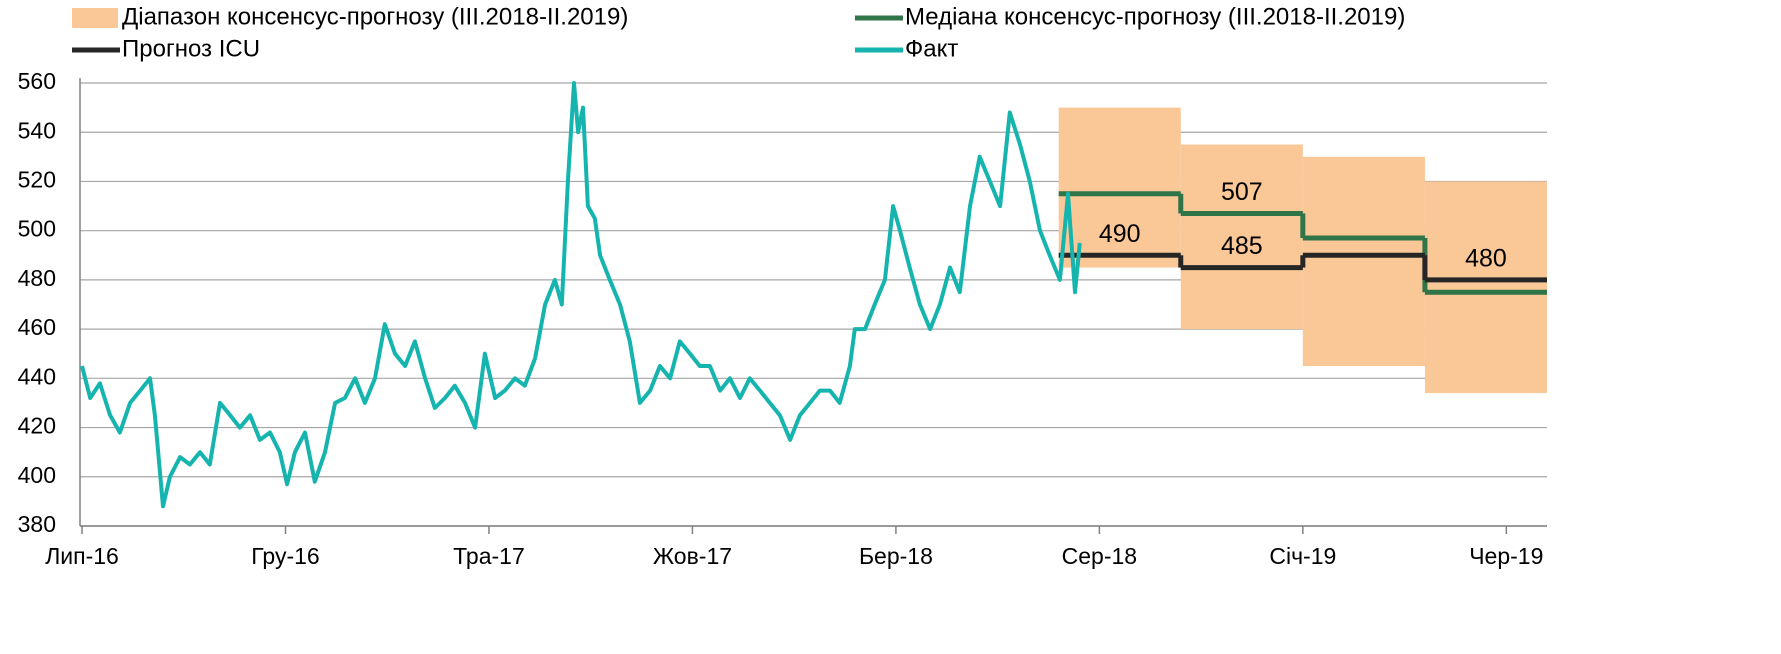 The height and width of the screenshot is (654, 1781). Describe the element at coordinates (1242, 192) in the screenshot. I see `data-label: 507` at that location.